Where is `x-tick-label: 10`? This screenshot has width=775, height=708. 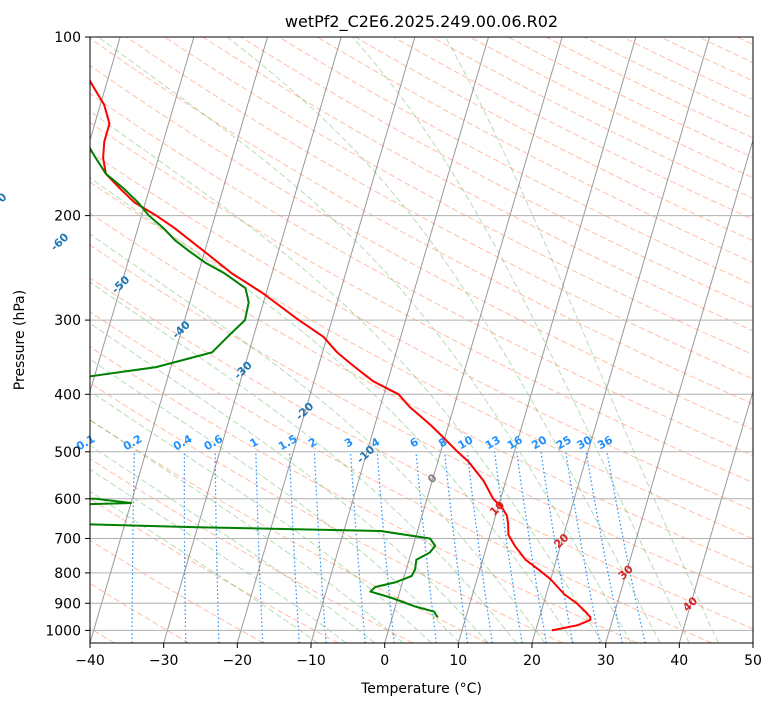 x-tick-label: 10 is located at coordinates (458, 661).